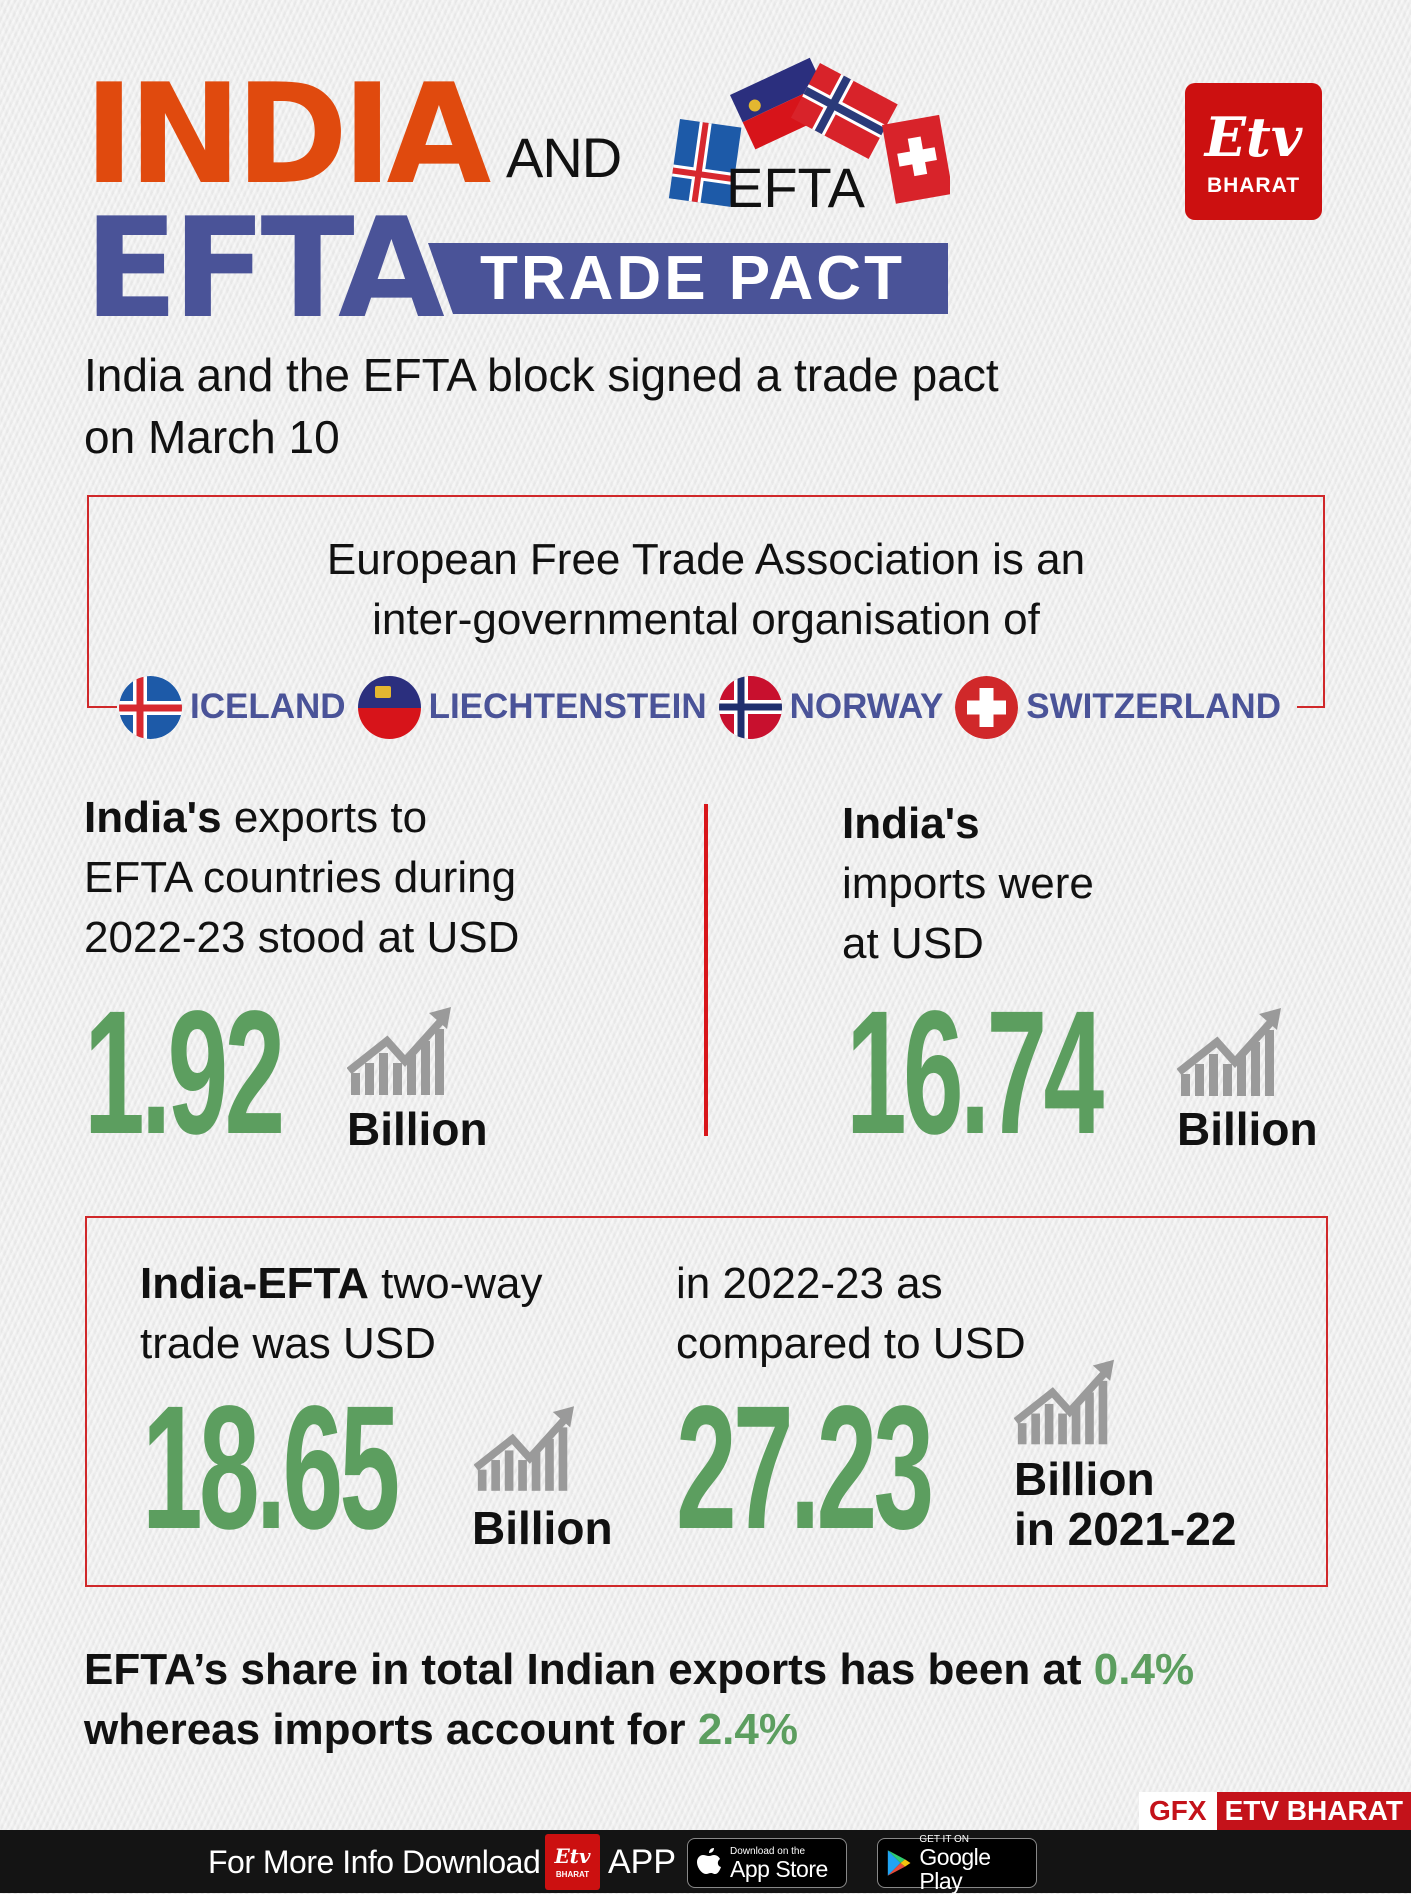 This screenshot has width=1411, height=1894. What do you see at coordinates (779, 1868) in the screenshot?
I see `app-store-big: App Store` at bounding box center [779, 1868].